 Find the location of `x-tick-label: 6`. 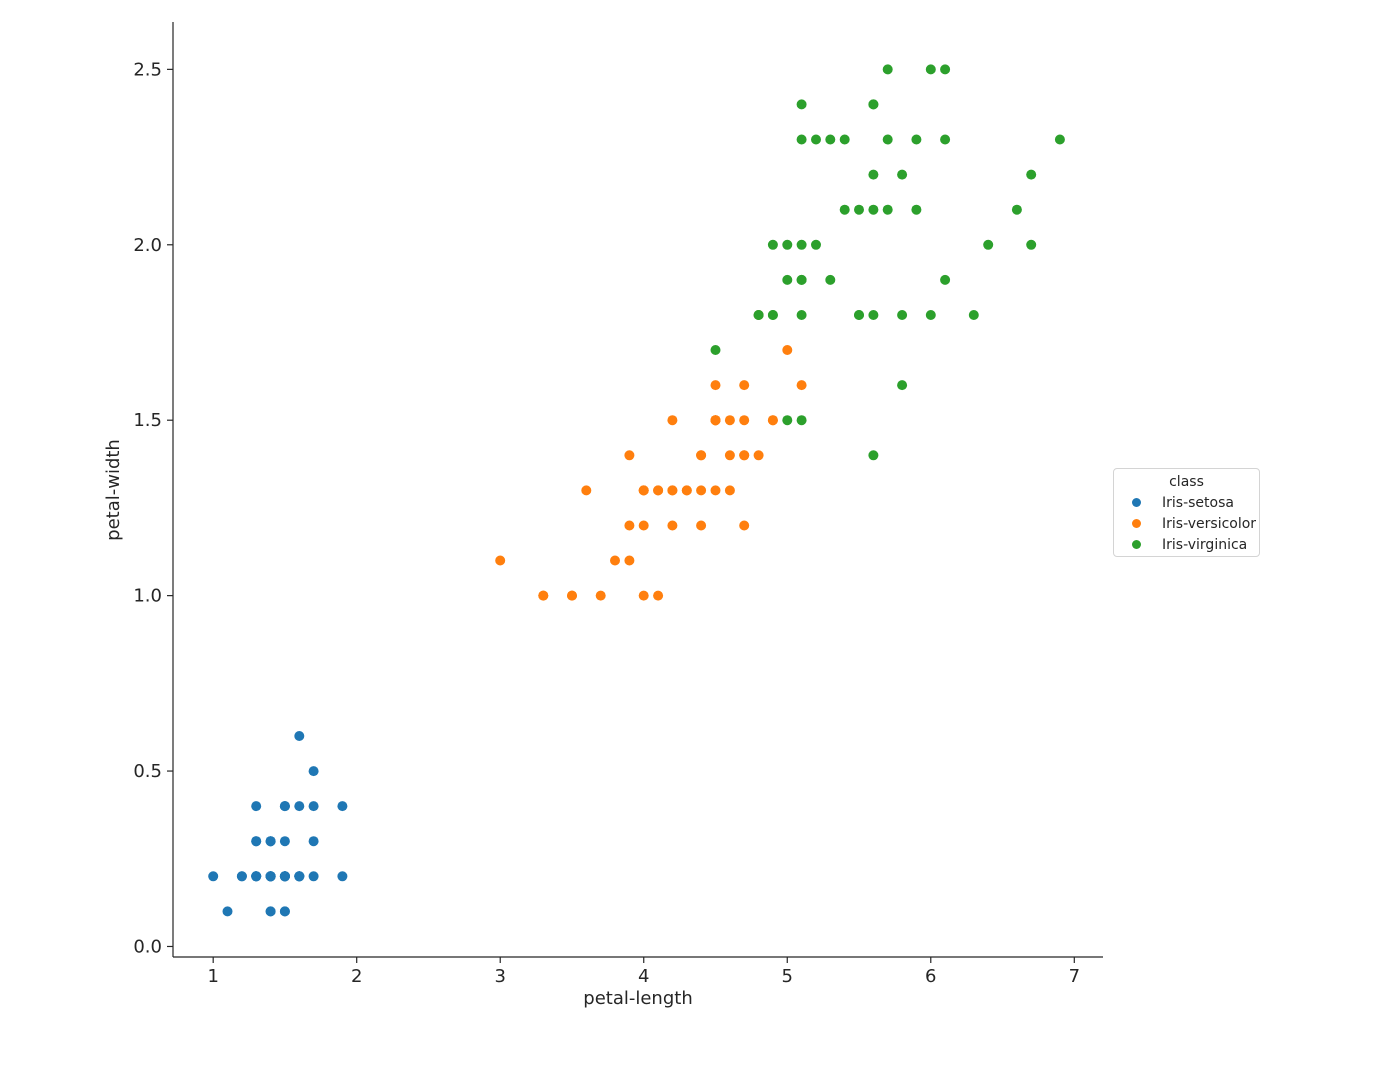

x-tick-label: 6 is located at coordinates (930, 976).